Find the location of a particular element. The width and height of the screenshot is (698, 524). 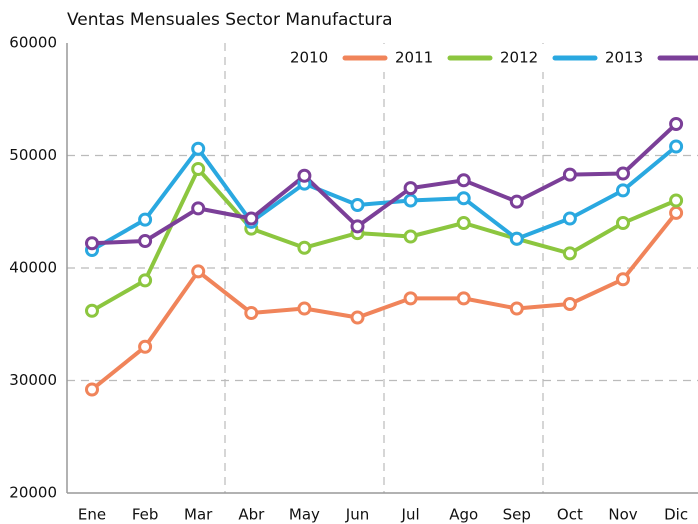

chart-title: Ventas Mensuales Sector Manufactura is located at coordinates (230, 20).